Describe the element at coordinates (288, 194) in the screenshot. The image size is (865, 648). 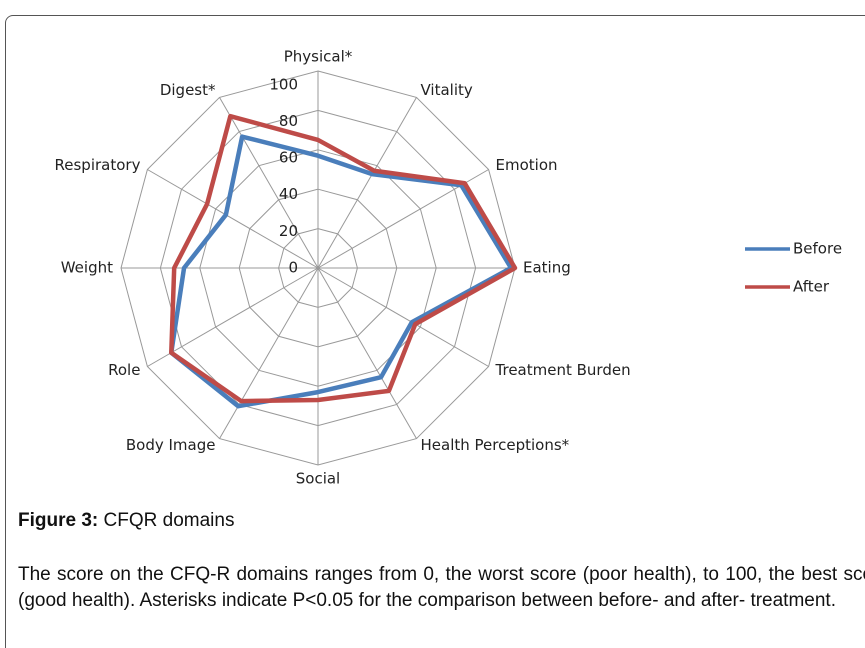
I see `tick-label: 40` at that location.